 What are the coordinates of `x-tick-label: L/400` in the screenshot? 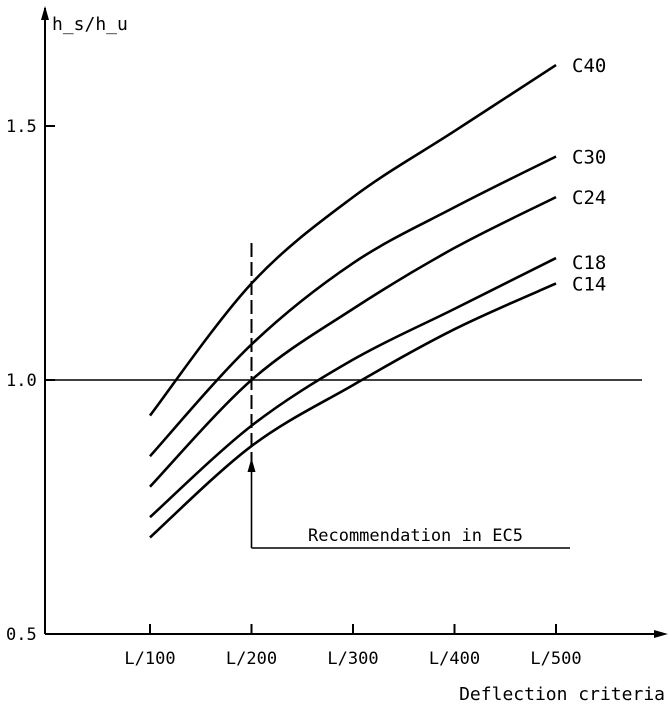 It's located at (454, 659).